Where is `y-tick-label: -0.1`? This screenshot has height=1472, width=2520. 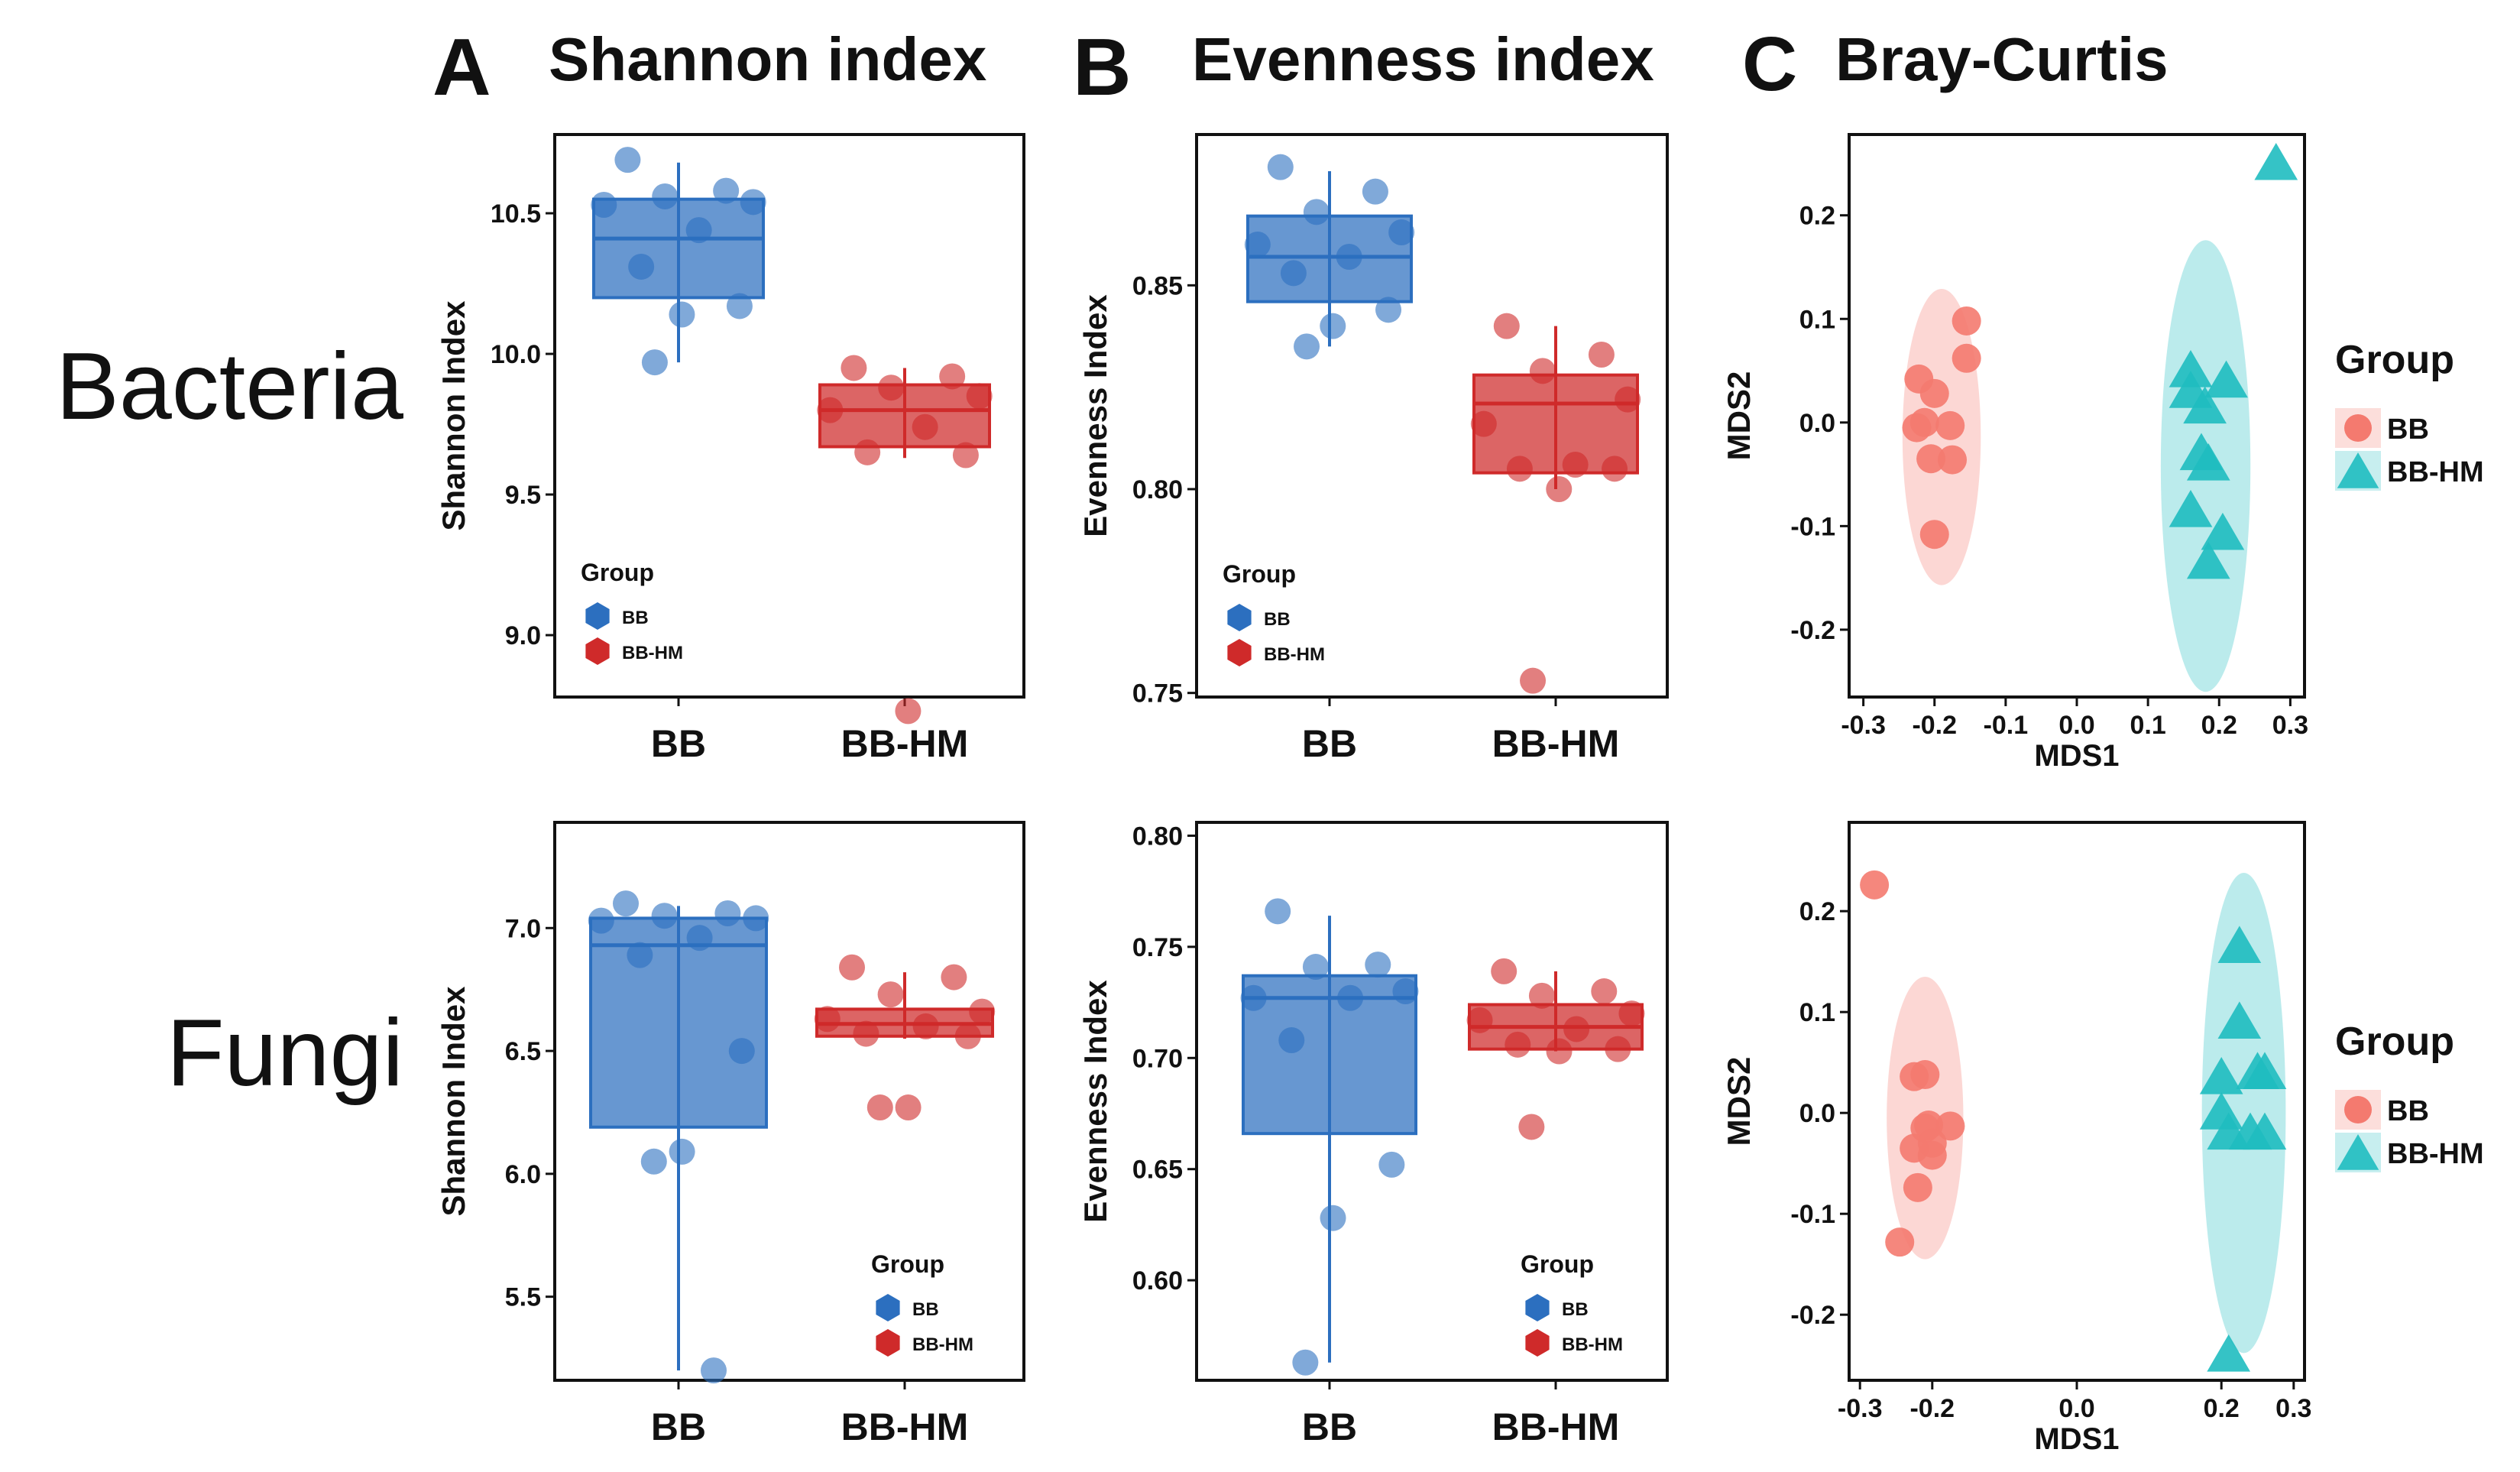 y-tick-label: -0.1 is located at coordinates (1812, 526).